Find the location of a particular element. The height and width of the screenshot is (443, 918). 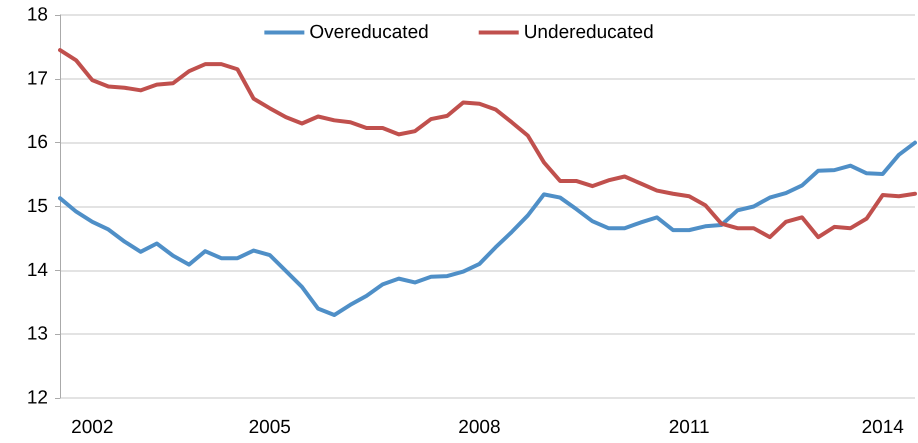

x-tick-label: 2011 is located at coordinates (689, 427).